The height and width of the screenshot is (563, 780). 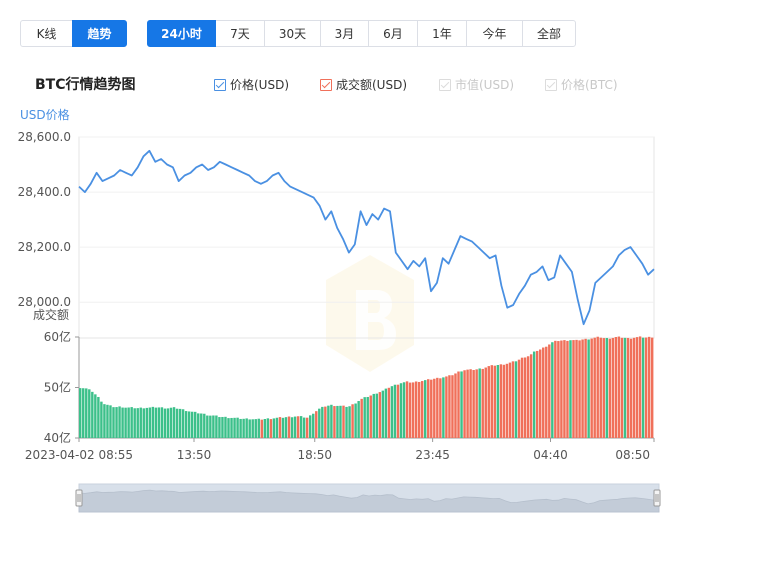 I want to click on range-tab-7: 全部, so click(x=549, y=33).